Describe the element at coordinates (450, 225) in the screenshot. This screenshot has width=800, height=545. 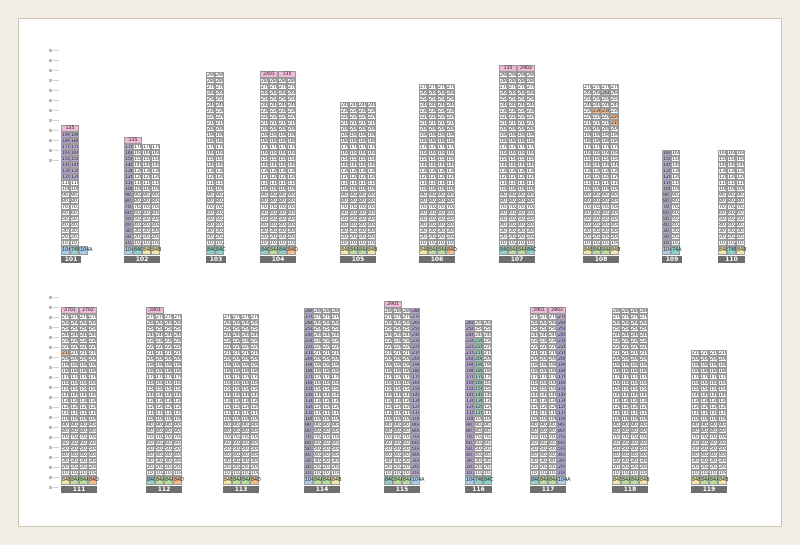
I see `unit-cell: 404` at that location.